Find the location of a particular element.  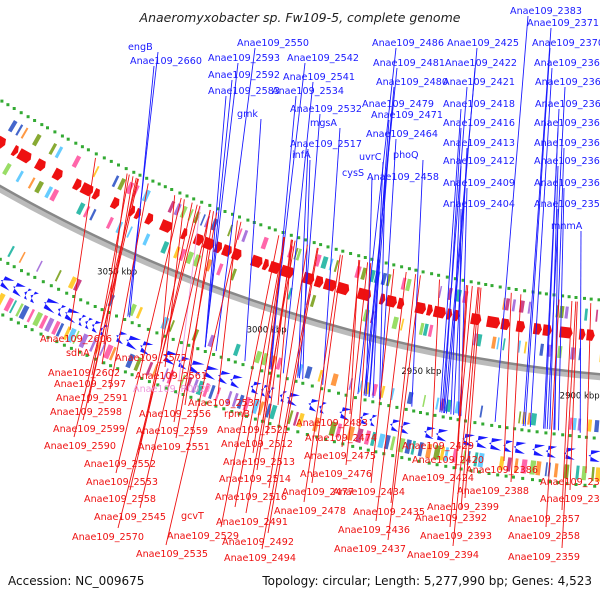

forward-leader-line is located at coordinates (537, 227).